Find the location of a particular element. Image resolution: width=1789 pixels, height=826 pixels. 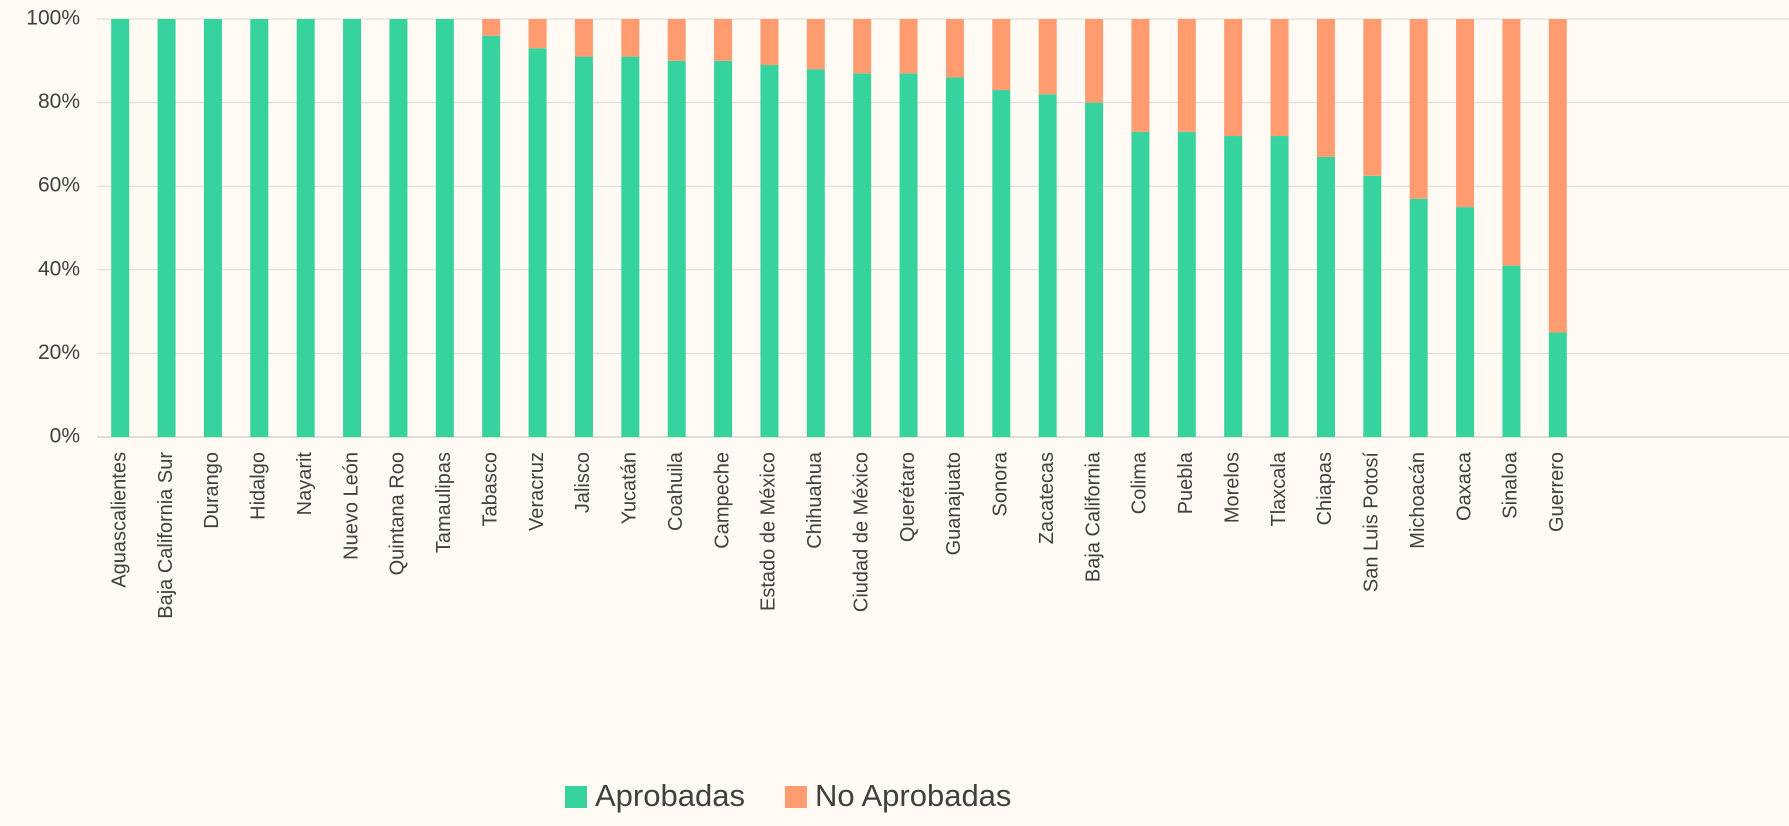

x-tick-label: Michoacán is located at coordinates (1418, 500).